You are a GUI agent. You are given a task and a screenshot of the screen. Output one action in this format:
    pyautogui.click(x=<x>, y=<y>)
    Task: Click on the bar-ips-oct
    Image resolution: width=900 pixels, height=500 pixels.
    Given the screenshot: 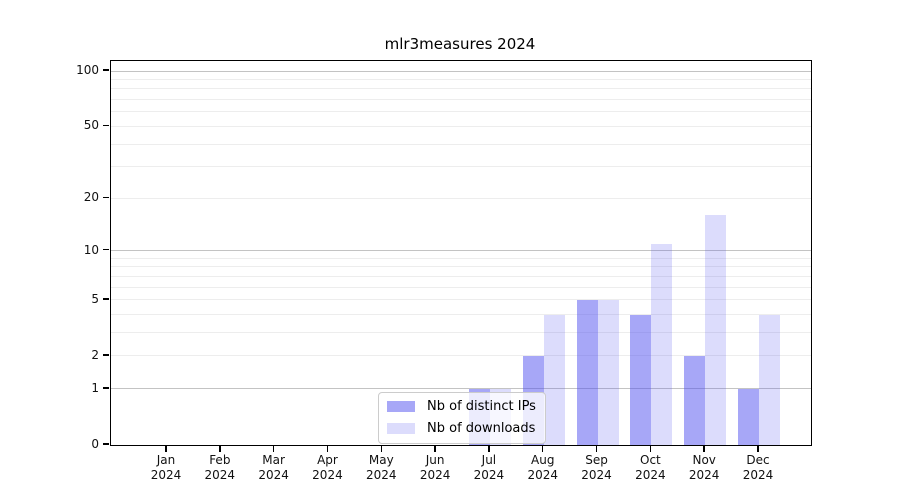 What is the action you would take?
    pyautogui.click(x=641, y=379)
    